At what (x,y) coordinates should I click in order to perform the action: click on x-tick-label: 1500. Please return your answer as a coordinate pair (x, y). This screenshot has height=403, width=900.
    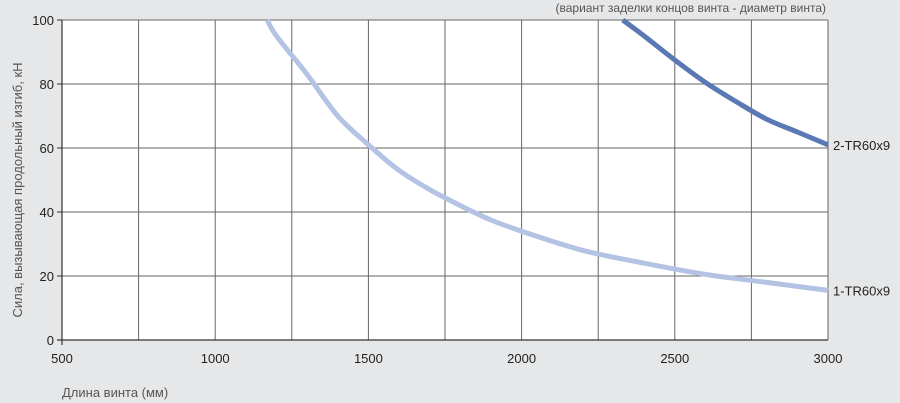
    Looking at the image, I should click on (368, 358).